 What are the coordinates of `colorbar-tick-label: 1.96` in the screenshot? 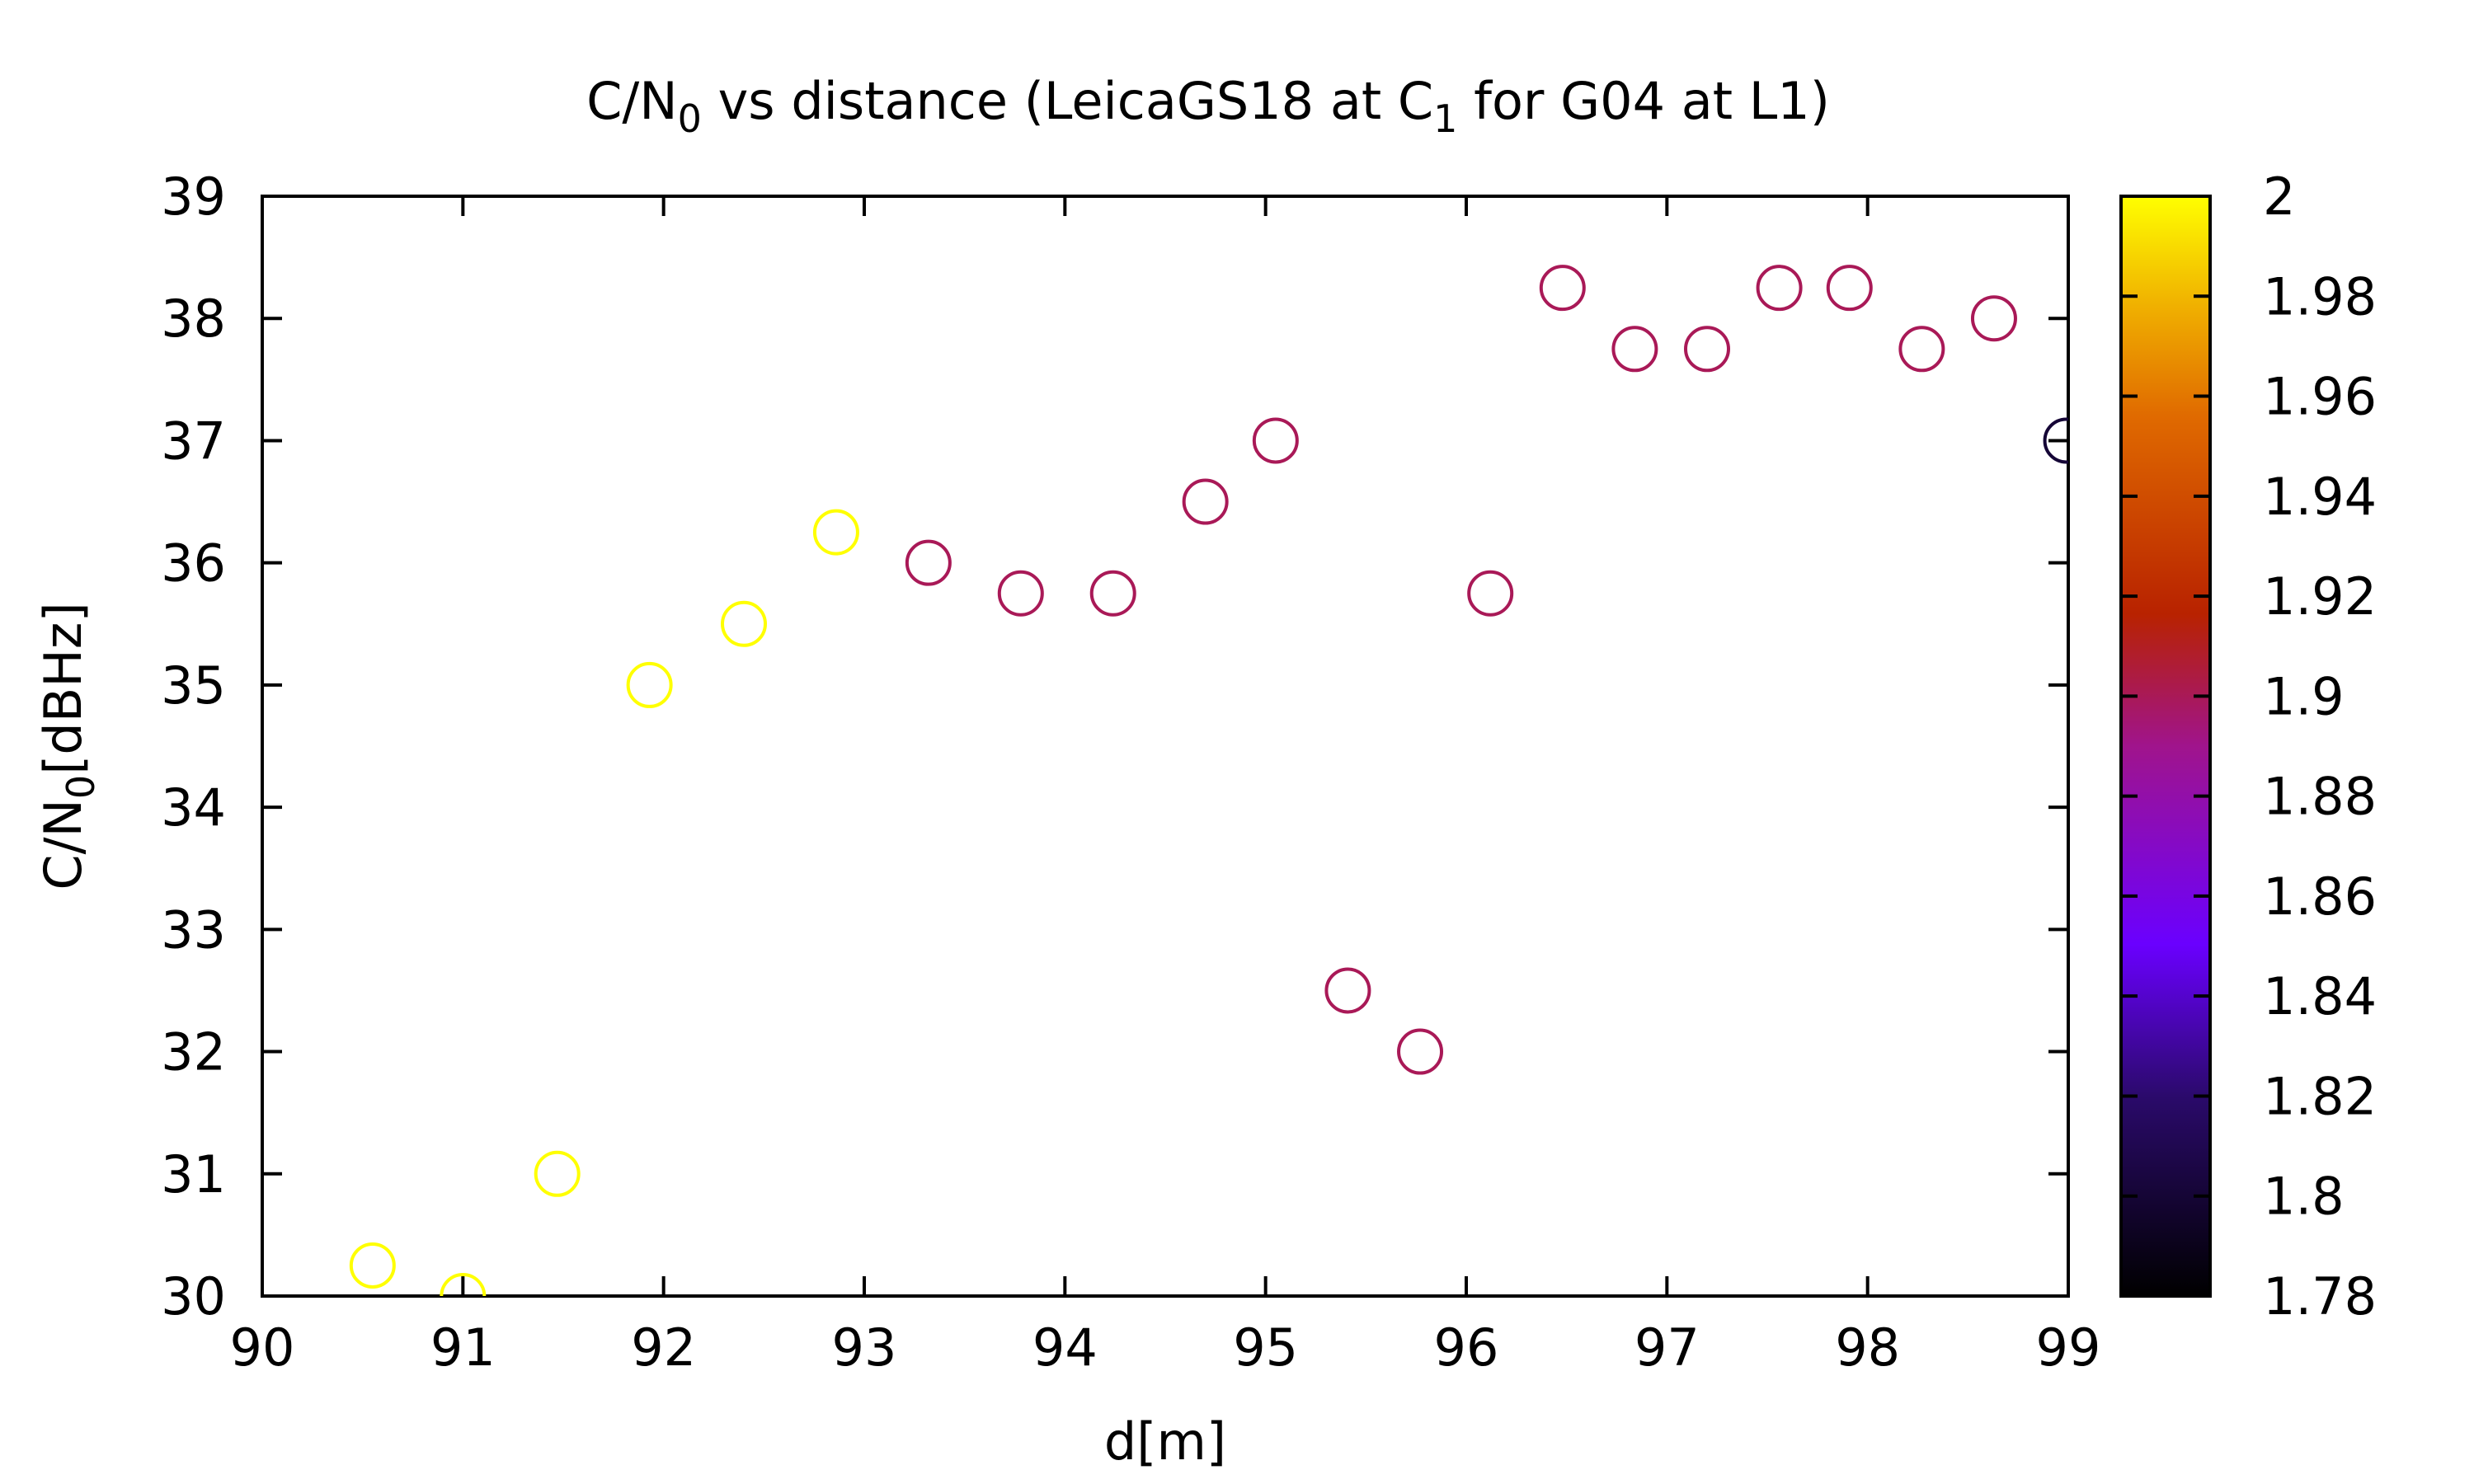 It's located at (2320, 397).